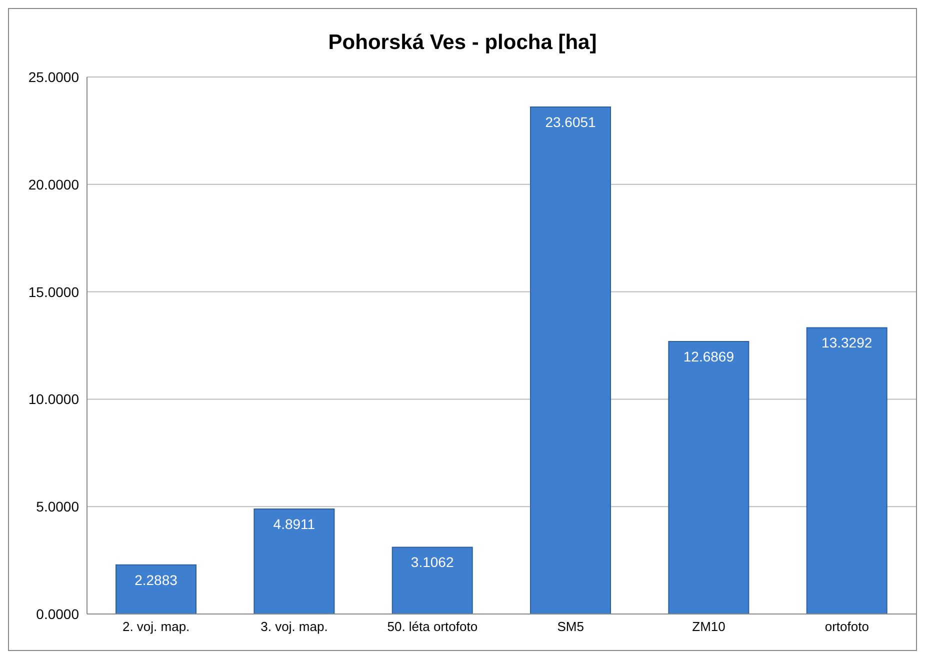  What do you see at coordinates (432, 562) in the screenshot?
I see `data-label: 3.1062` at bounding box center [432, 562].